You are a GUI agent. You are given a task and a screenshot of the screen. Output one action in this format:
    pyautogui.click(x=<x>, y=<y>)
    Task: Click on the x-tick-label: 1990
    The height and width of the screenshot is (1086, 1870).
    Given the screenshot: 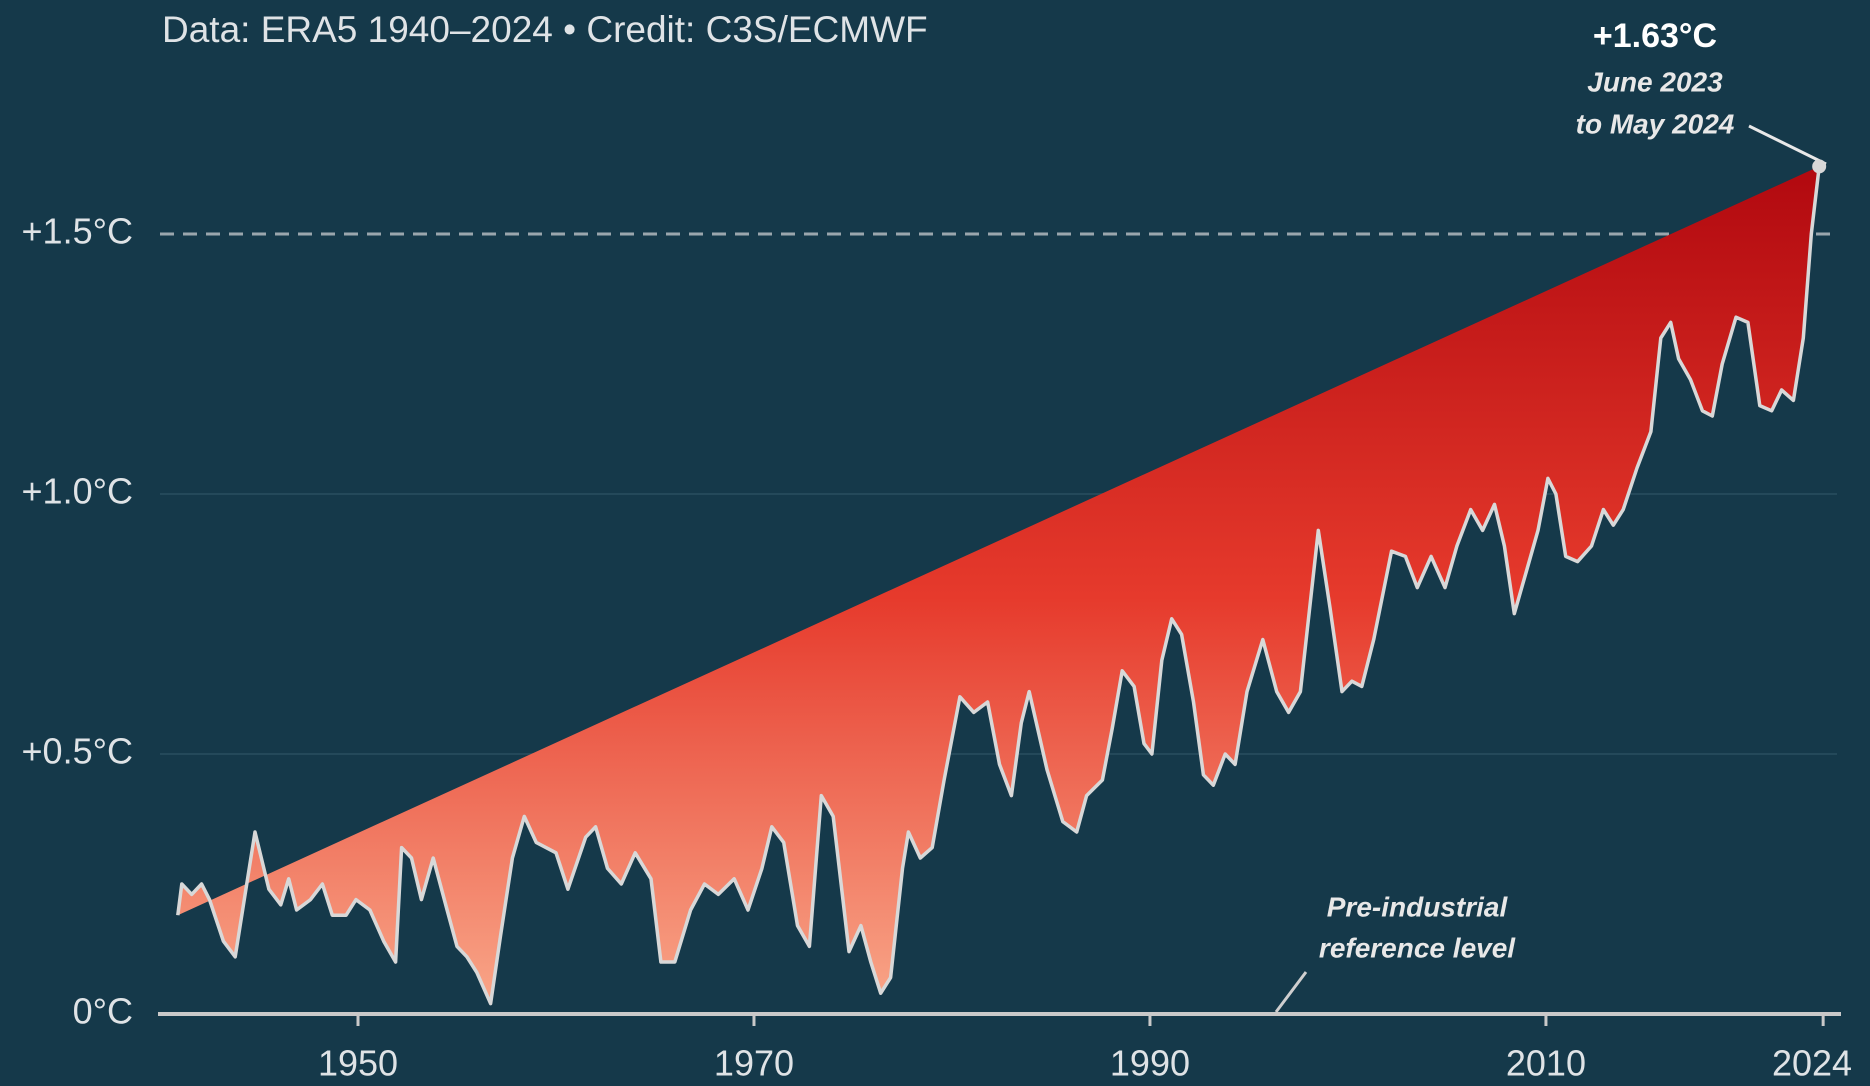 What is the action you would take?
    pyautogui.click(x=1150, y=1063)
    